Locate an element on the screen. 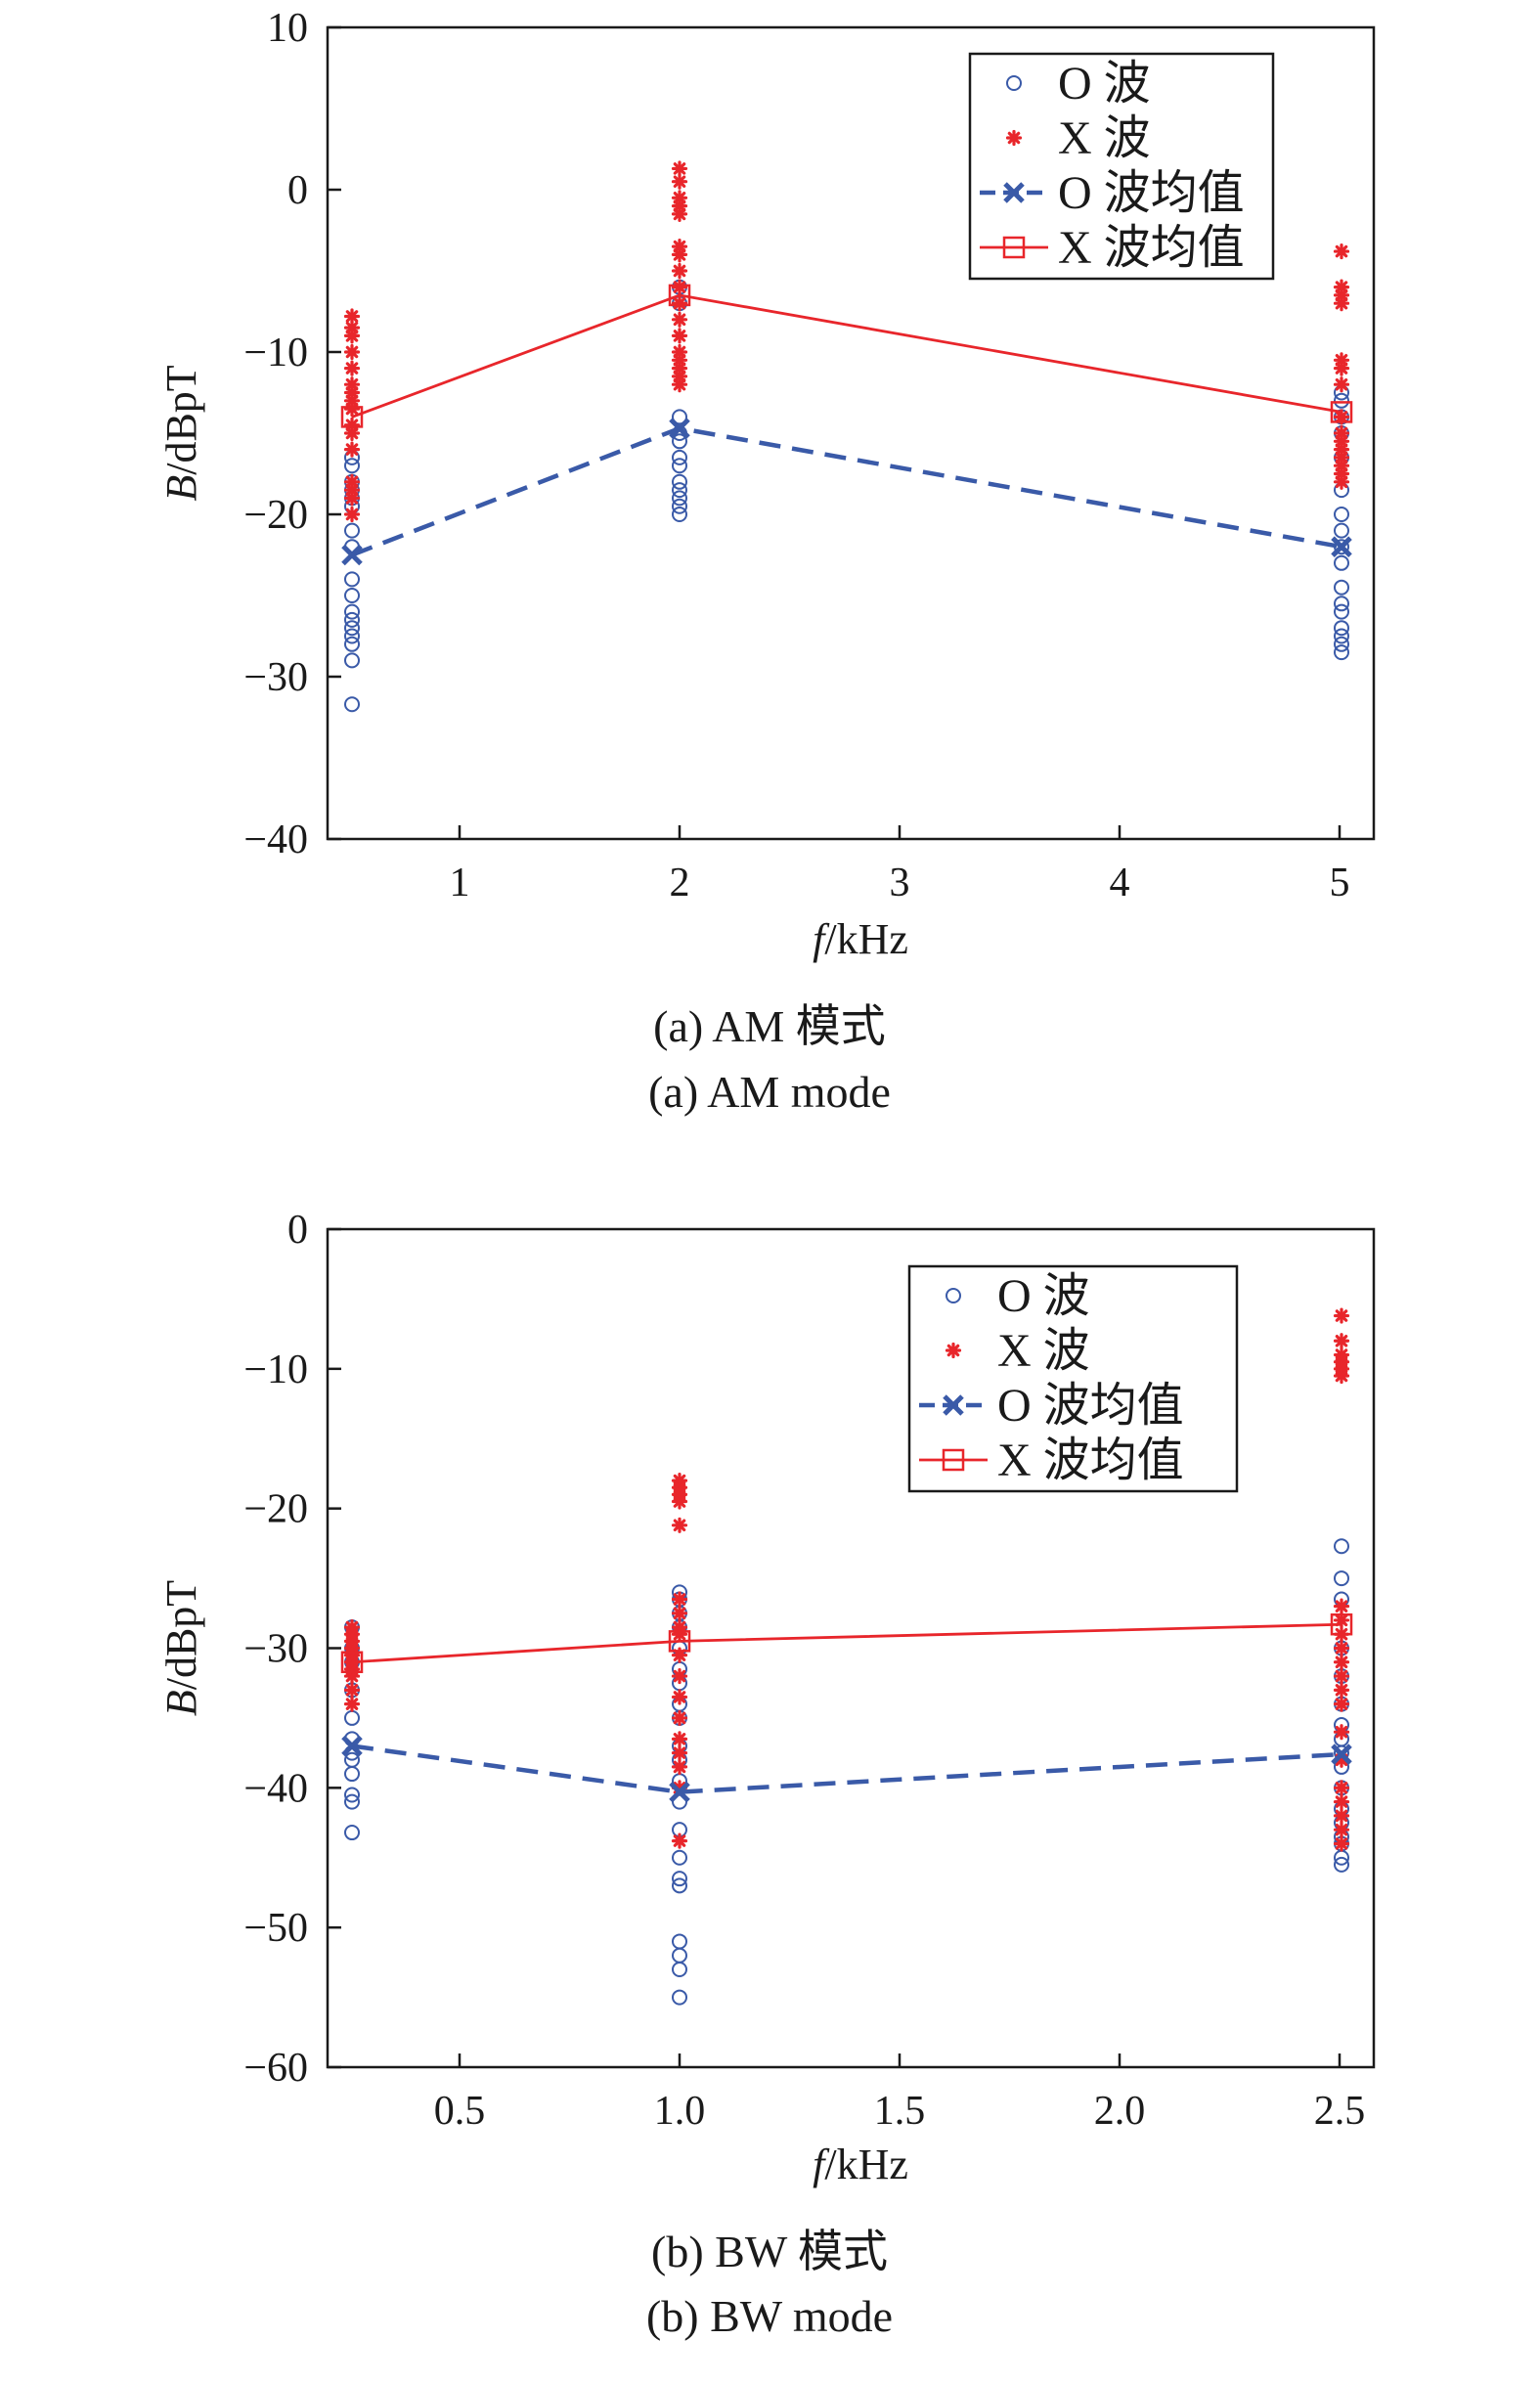 The image size is (1540, 2384). legend-label: O 波 is located at coordinates (1043, 1296).